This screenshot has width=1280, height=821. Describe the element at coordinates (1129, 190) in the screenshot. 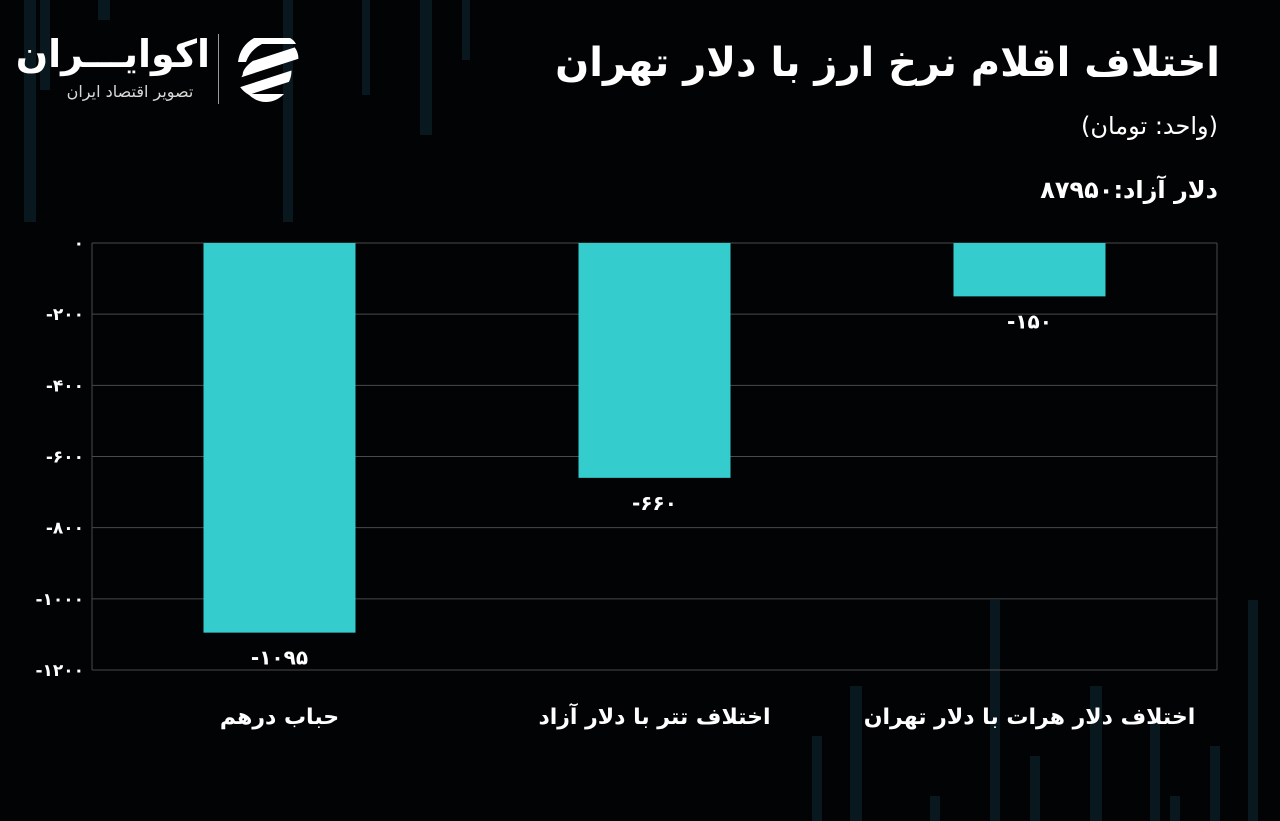

I see `free-dollar-rate: دلار آزاد:۸۷۹۵۰` at that location.